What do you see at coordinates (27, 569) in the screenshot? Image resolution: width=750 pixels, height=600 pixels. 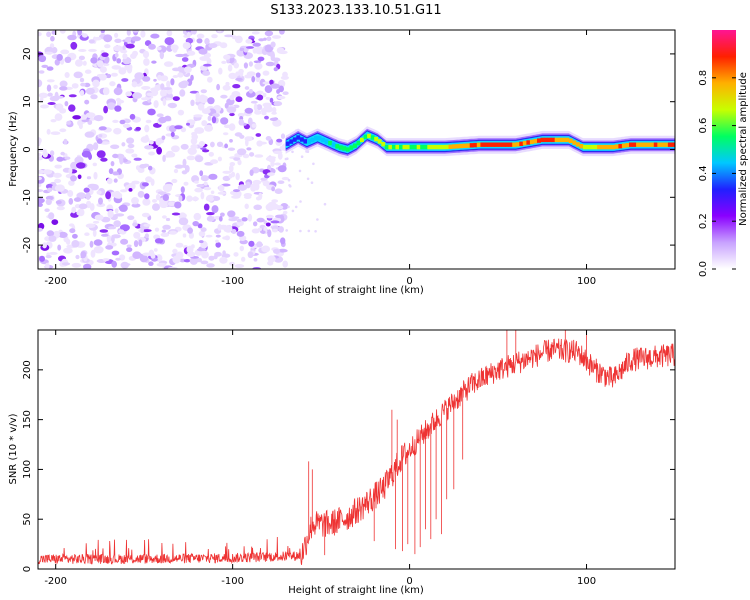 I see `y-tick-label: 0` at bounding box center [27, 569].